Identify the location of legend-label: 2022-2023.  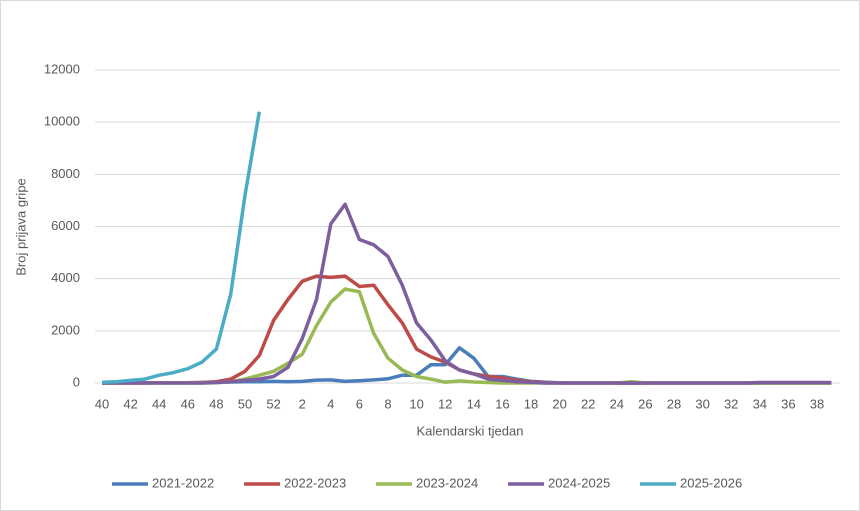
(315, 482).